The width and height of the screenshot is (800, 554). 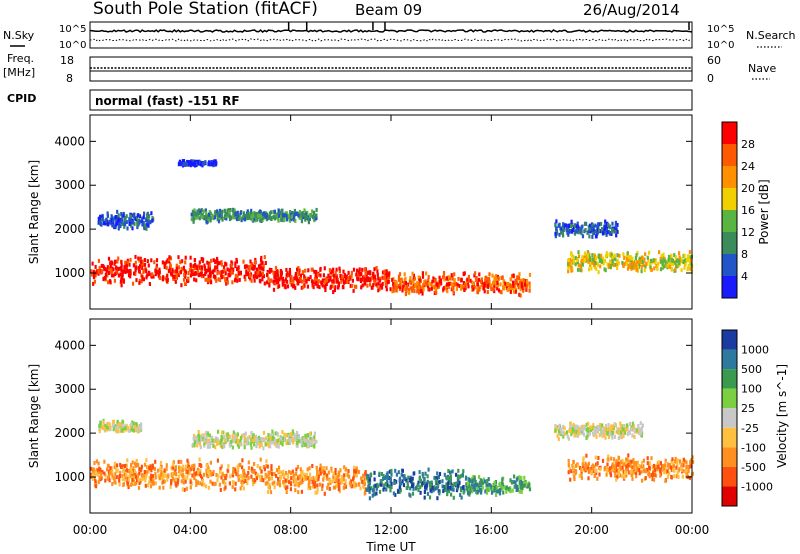 I want to click on x-tick-label: 08:00, so click(x=290, y=530).